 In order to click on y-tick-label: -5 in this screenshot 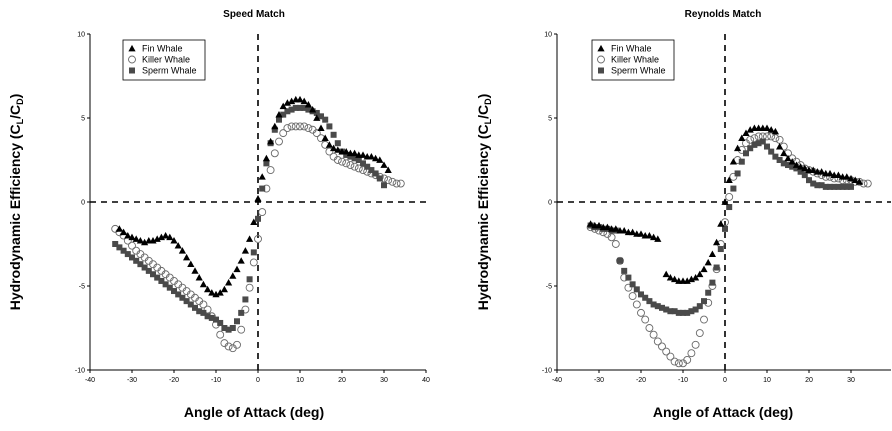, I will do `click(82, 287)`.